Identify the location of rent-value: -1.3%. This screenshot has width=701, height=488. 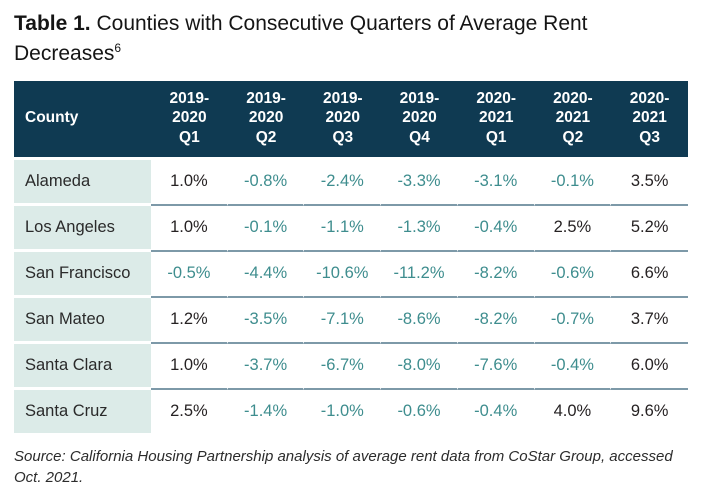
(419, 228).